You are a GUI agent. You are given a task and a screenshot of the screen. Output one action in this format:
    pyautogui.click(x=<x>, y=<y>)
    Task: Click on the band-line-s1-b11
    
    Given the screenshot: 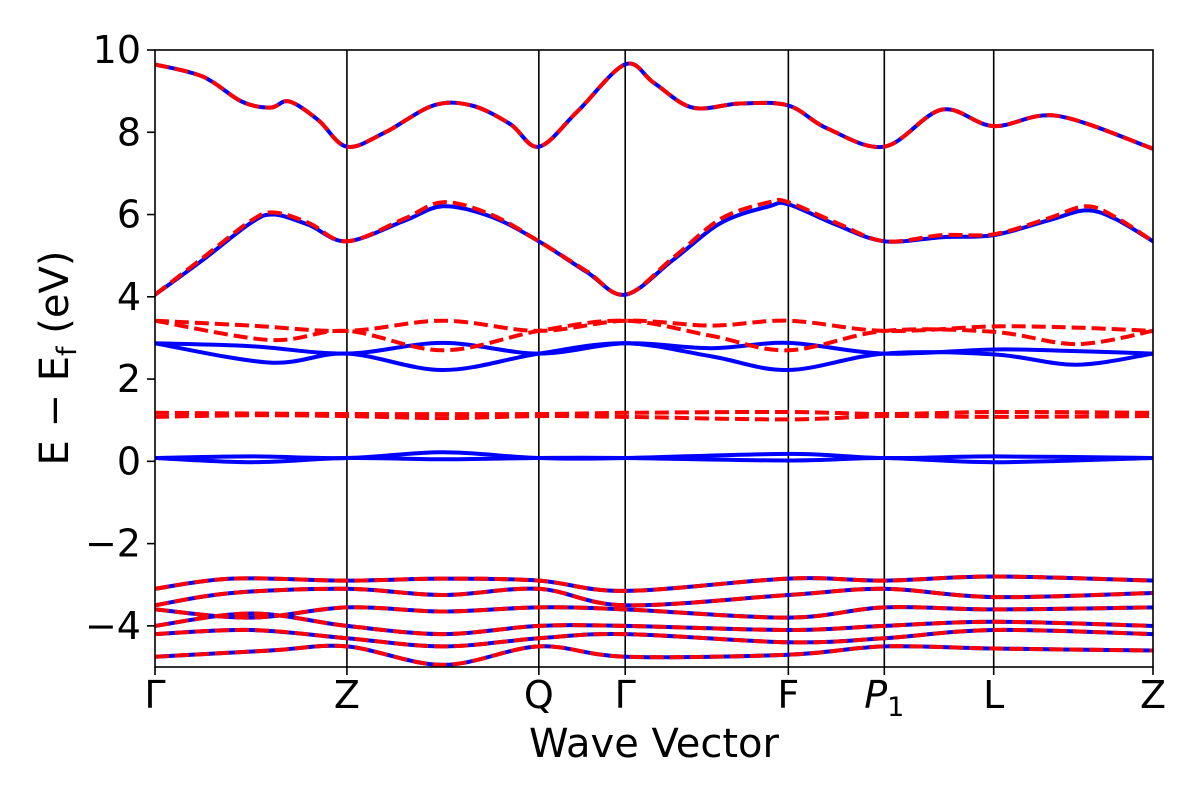 What is the action you would take?
    pyautogui.click(x=654, y=655)
    